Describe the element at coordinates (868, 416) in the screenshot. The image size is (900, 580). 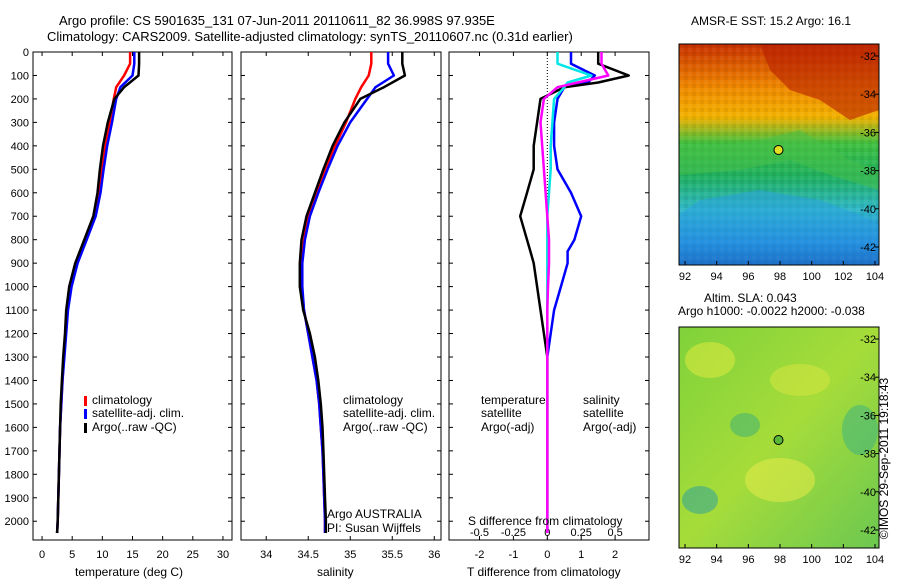
I see `sla_map-ytick-label: -36` at that location.